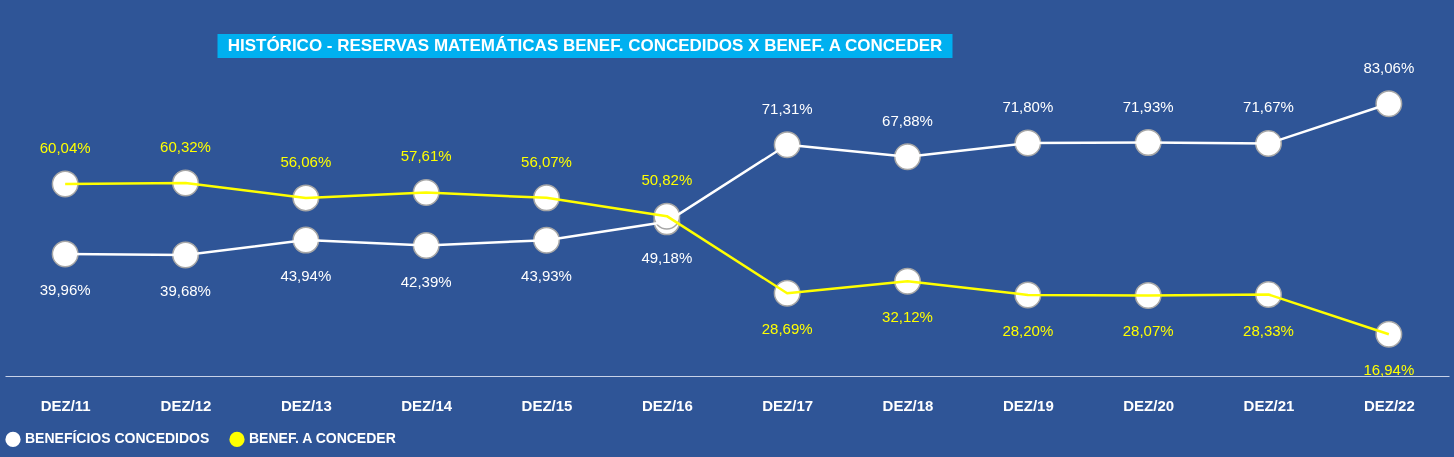 The width and height of the screenshot is (1454, 457). I want to click on data-label: 28,20%, so click(1028, 330).